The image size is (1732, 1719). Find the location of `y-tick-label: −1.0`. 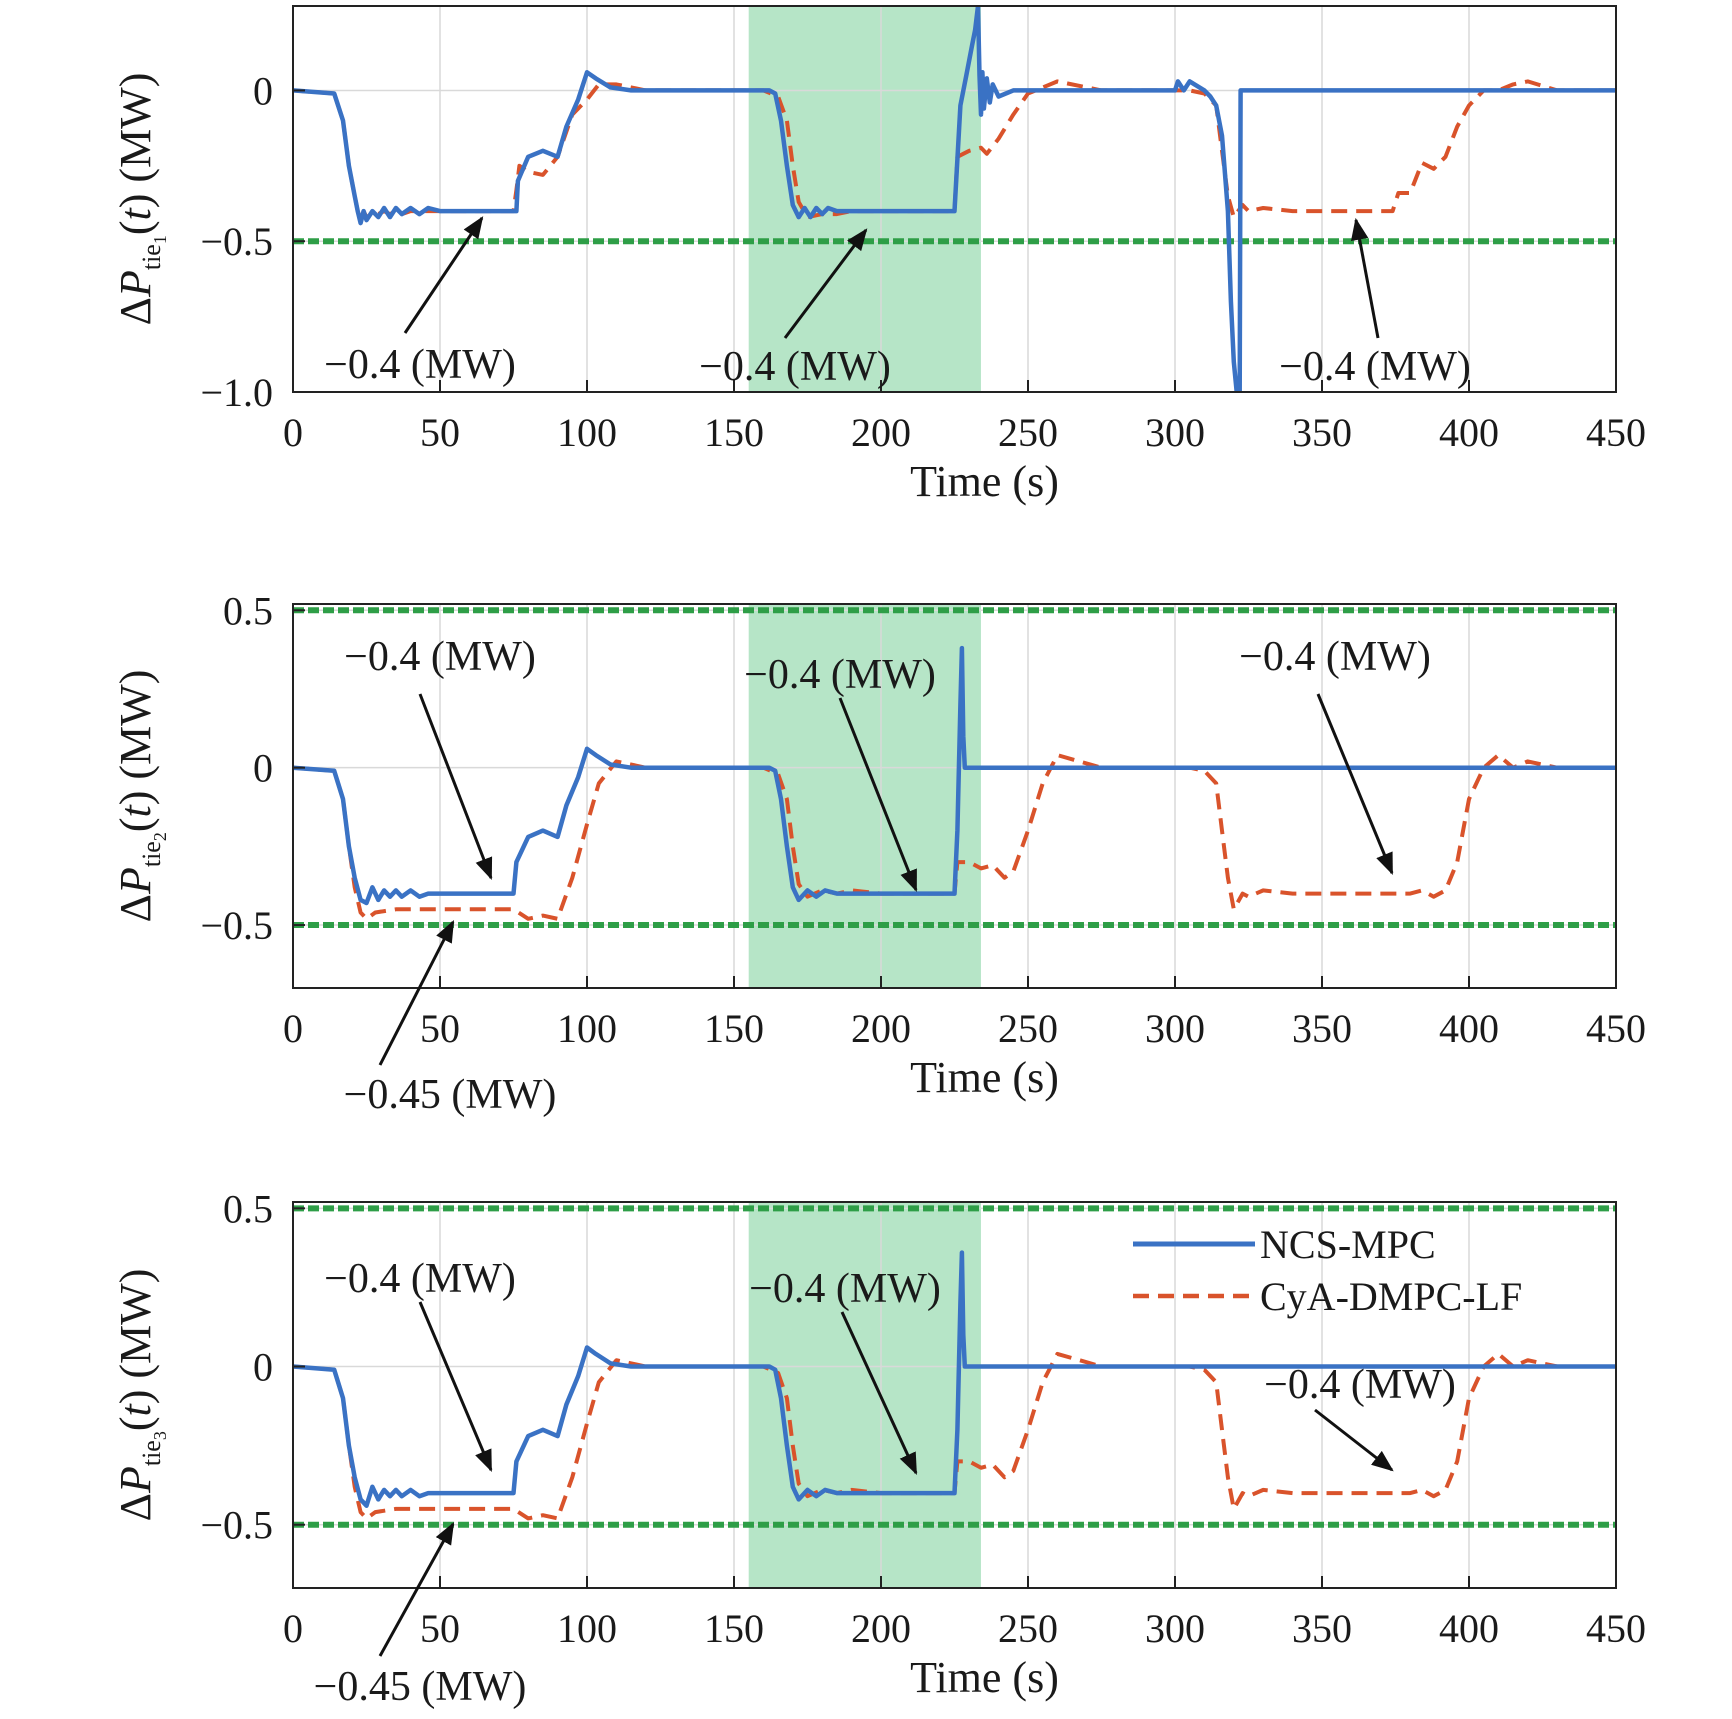

y-tick-label: −1.0 is located at coordinates (236, 392).